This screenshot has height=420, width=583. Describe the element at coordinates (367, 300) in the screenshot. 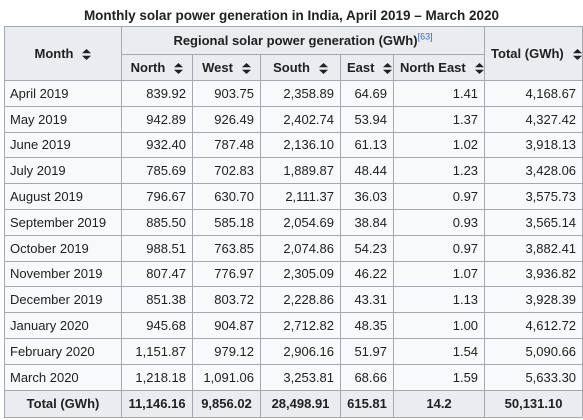

I see `value-cell: 43.31` at that location.